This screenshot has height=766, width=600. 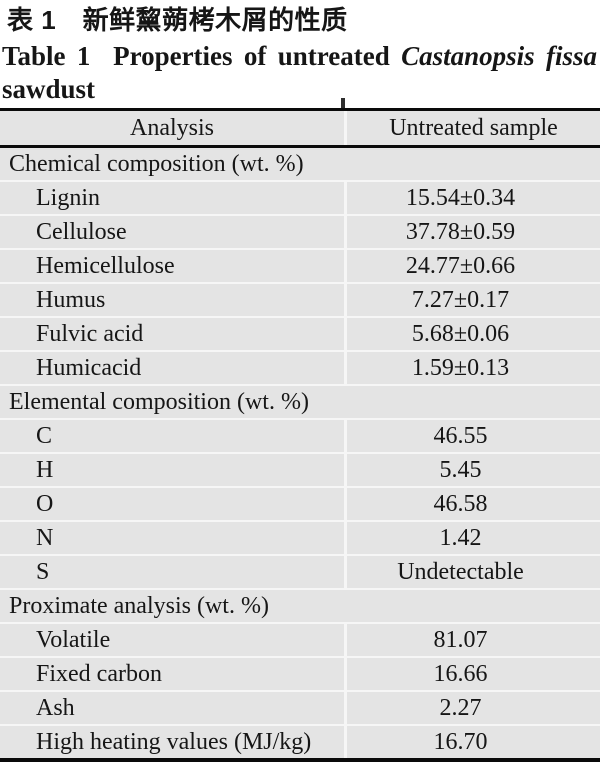 I want to click on analysis-label: N, so click(x=172, y=538).